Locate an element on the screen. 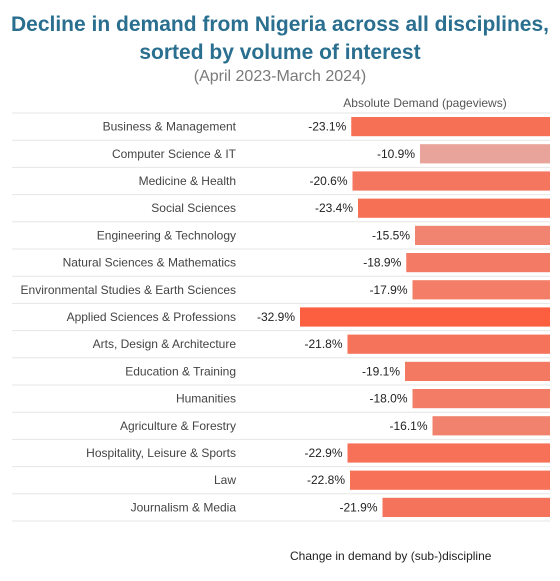 The width and height of the screenshot is (560, 581). category-label: Engineering & Technology is located at coordinates (166, 235).